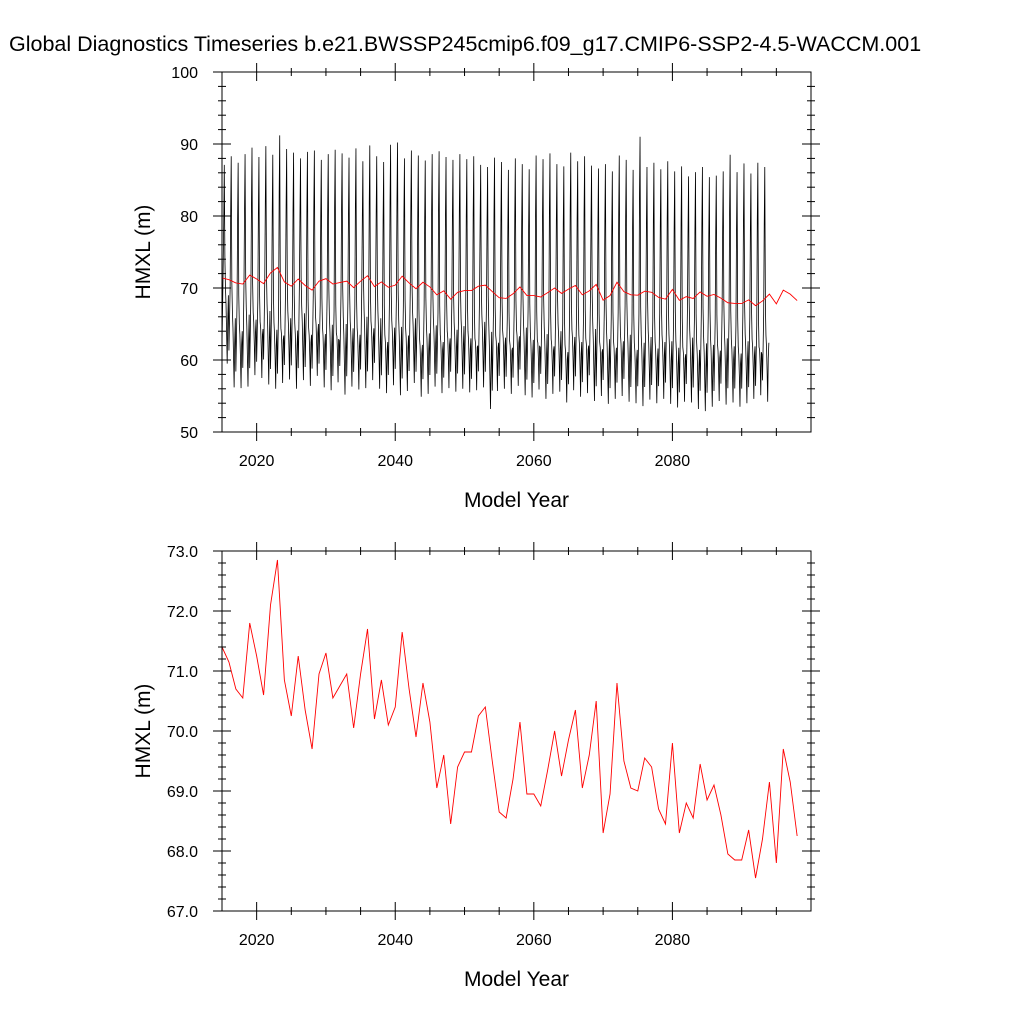  Describe the element at coordinates (189, 433) in the screenshot. I see `top-y-tick-label: 50` at that location.